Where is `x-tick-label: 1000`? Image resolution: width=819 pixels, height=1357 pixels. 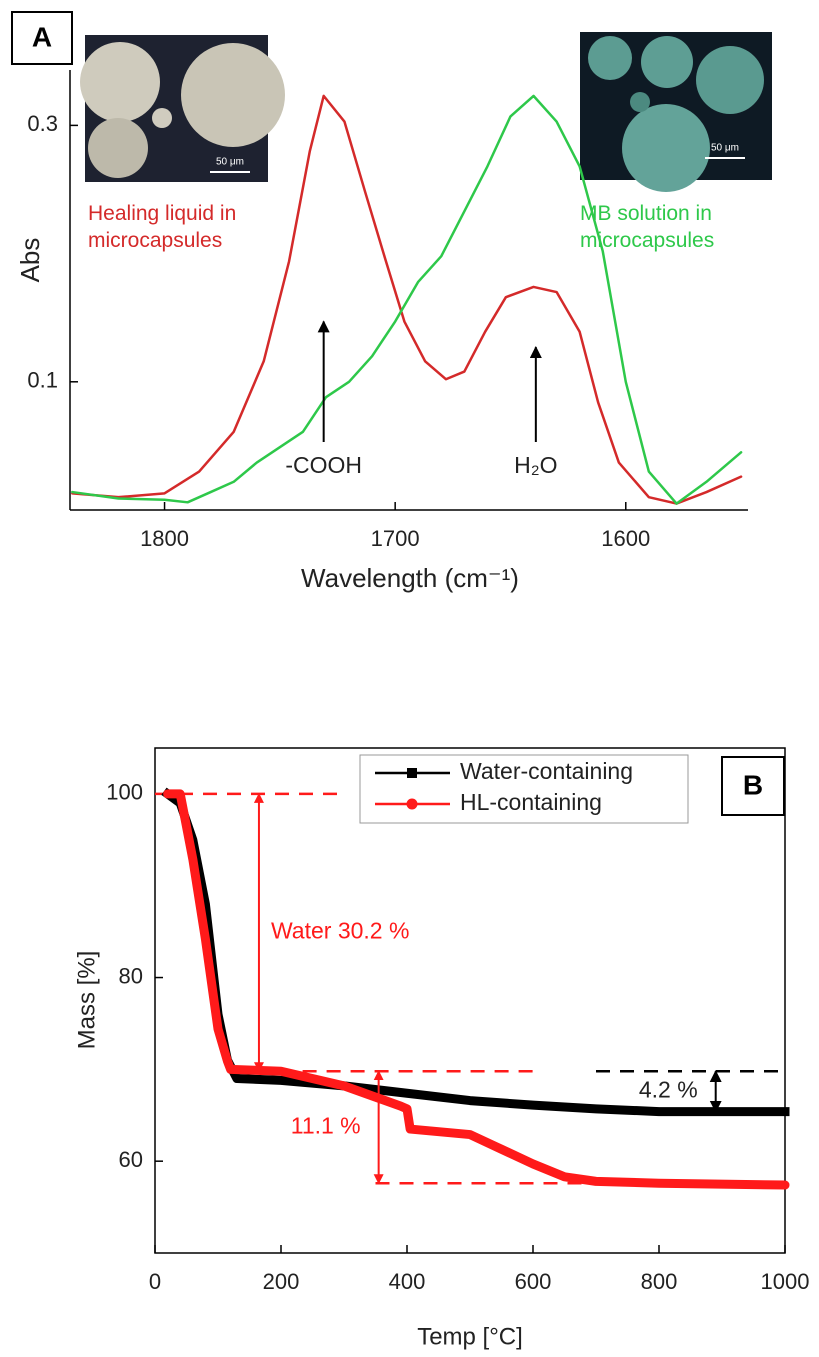
x-tick-label: 1000 is located at coordinates (785, 1281).